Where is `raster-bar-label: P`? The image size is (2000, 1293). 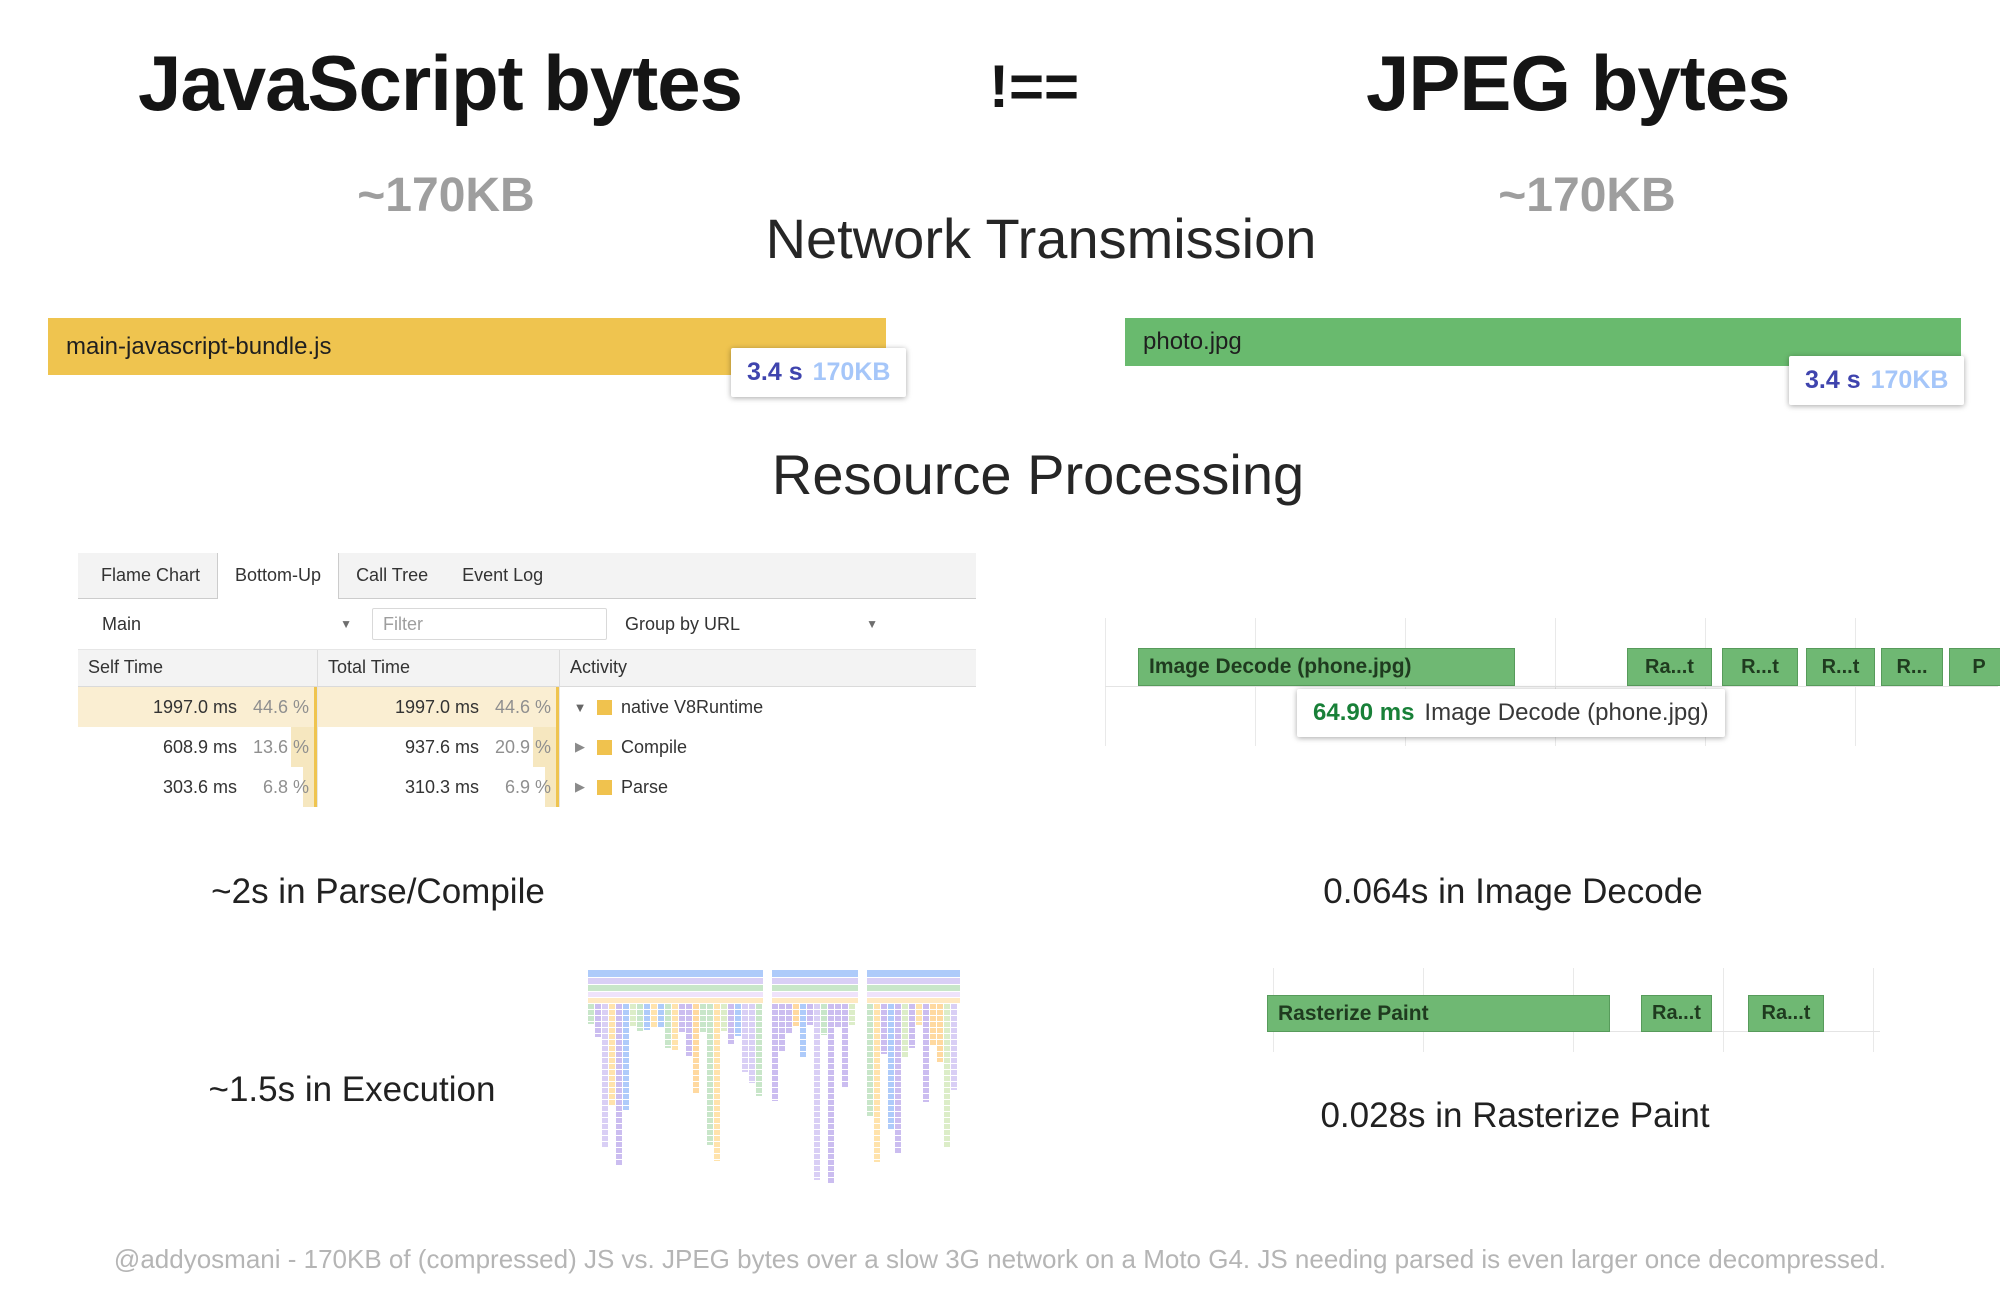 raster-bar-label: P is located at coordinates (1979, 666).